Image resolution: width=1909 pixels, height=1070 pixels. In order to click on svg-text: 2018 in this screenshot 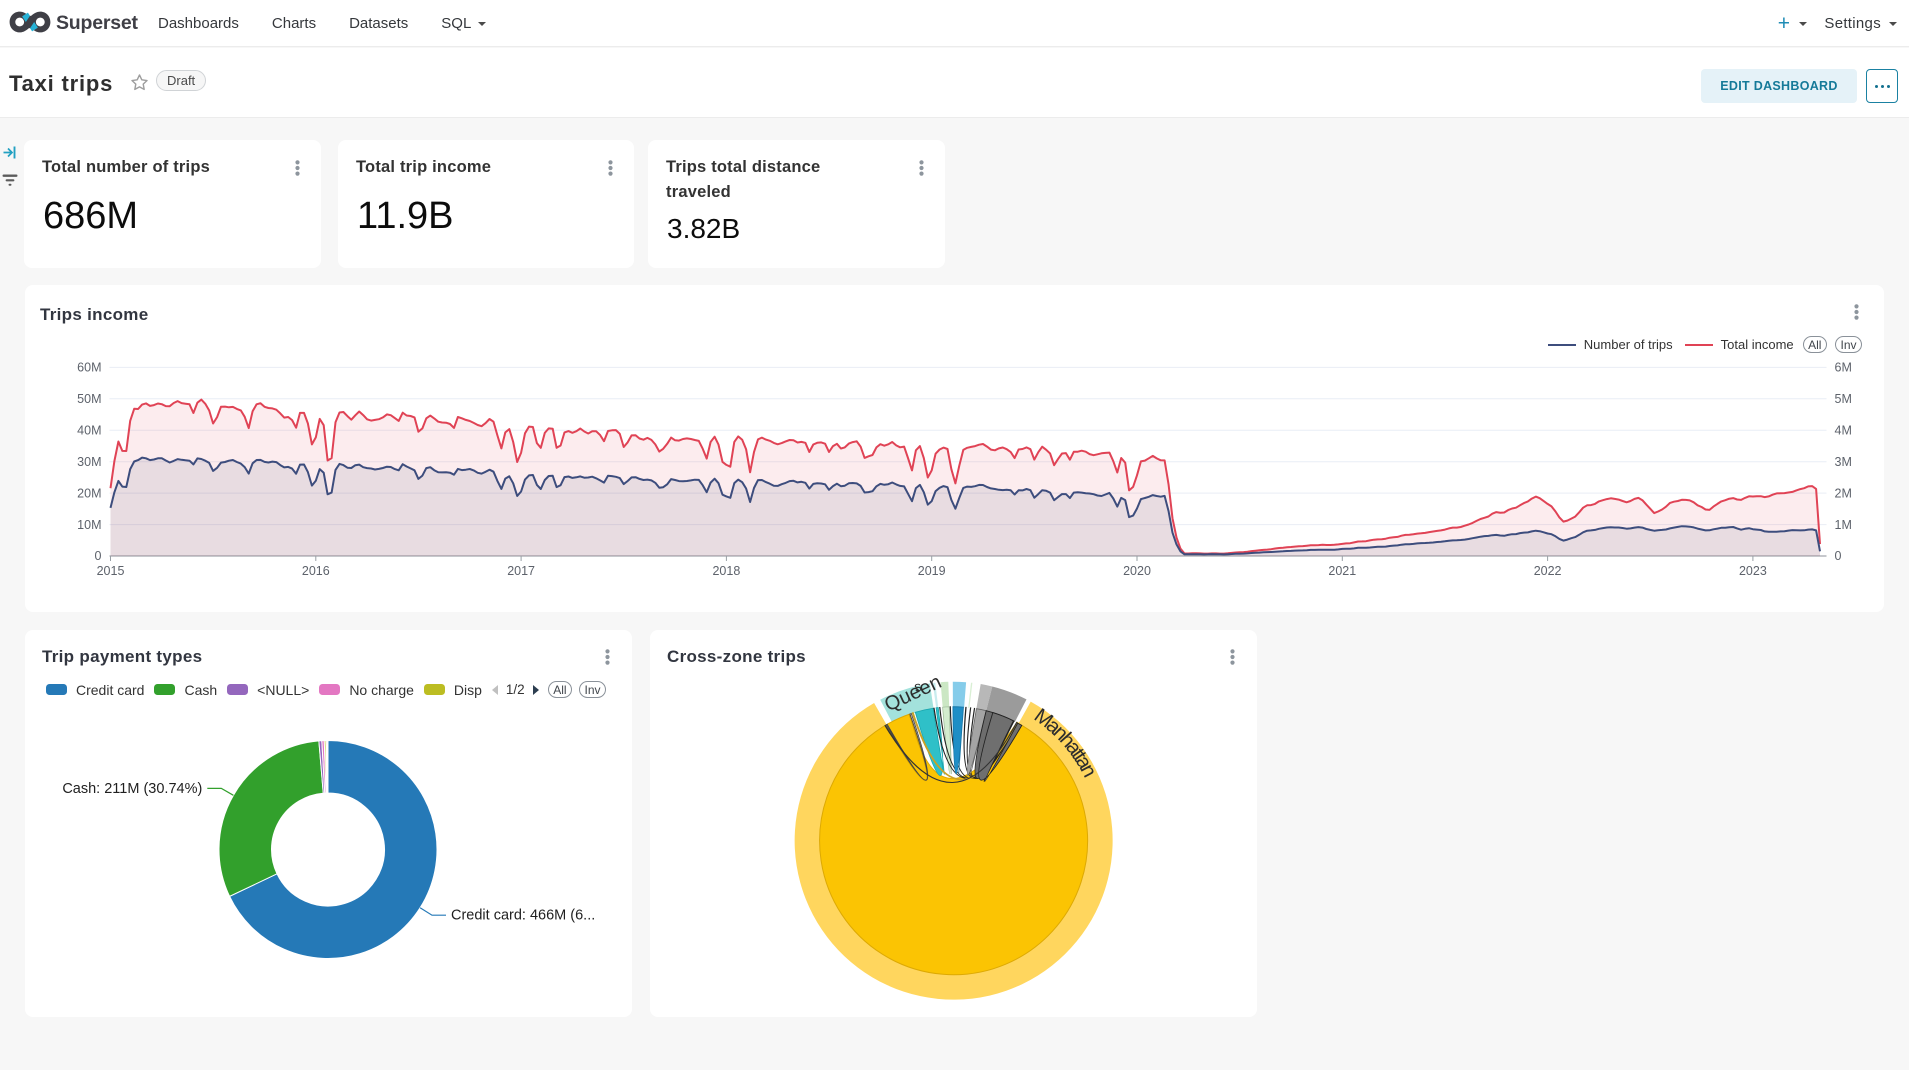, I will do `click(726, 571)`.